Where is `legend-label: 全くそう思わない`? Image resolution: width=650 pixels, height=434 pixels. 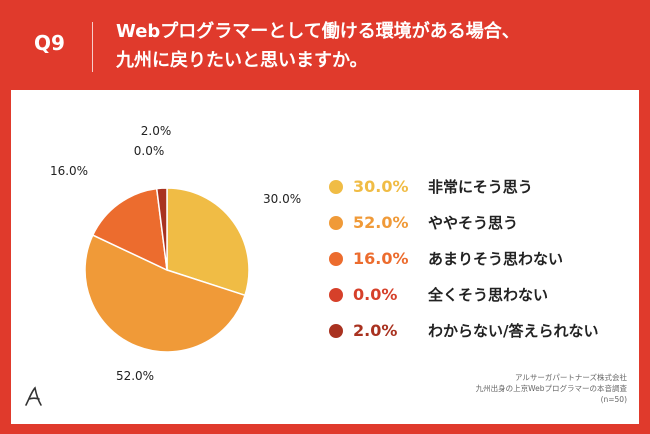
legend-label: 全くそう思わない is located at coordinates (488, 295).